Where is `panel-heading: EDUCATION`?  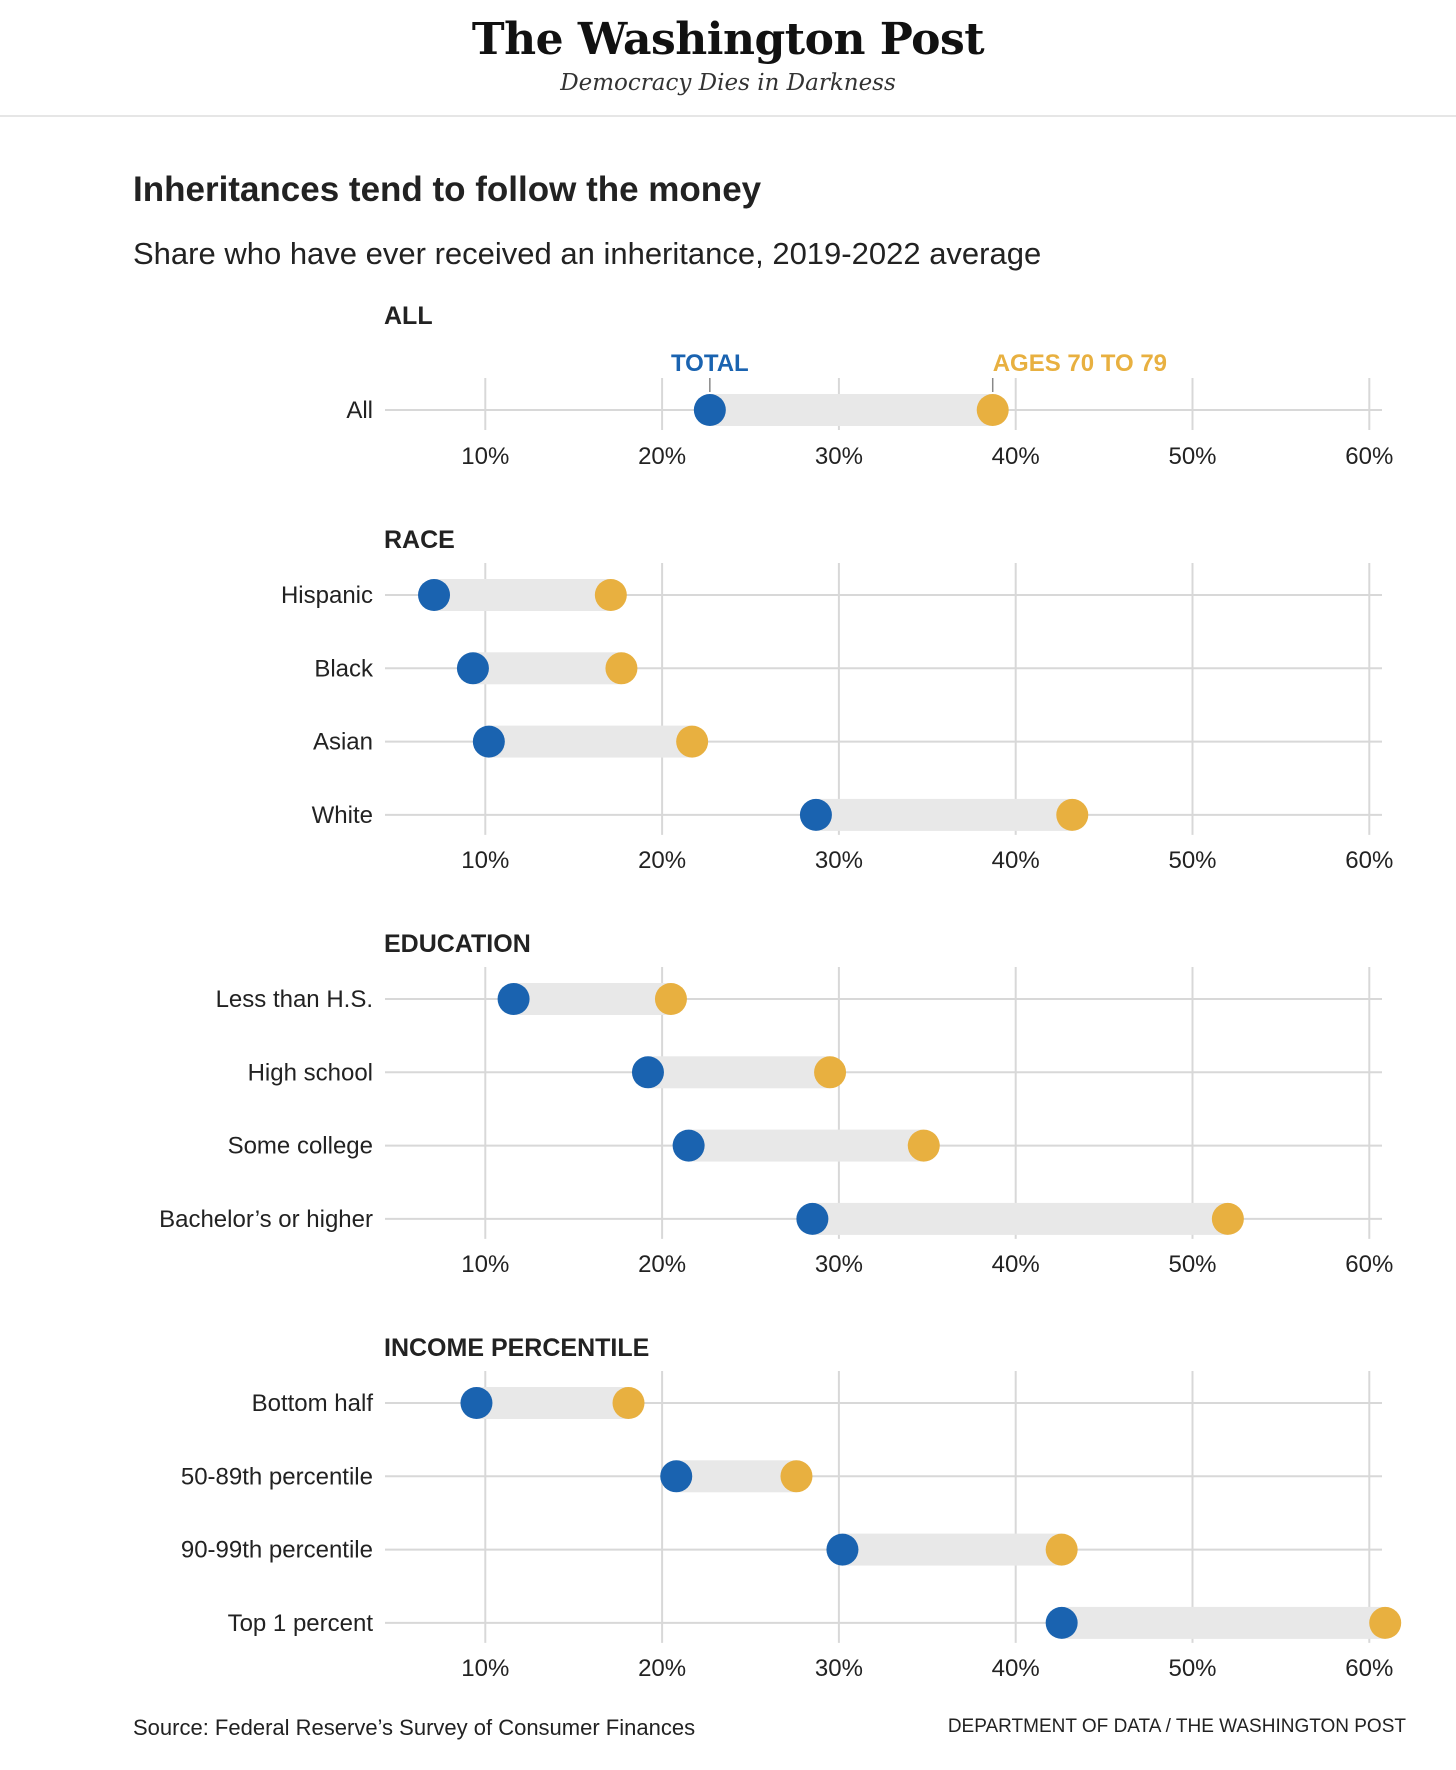 panel-heading: EDUCATION is located at coordinates (457, 944).